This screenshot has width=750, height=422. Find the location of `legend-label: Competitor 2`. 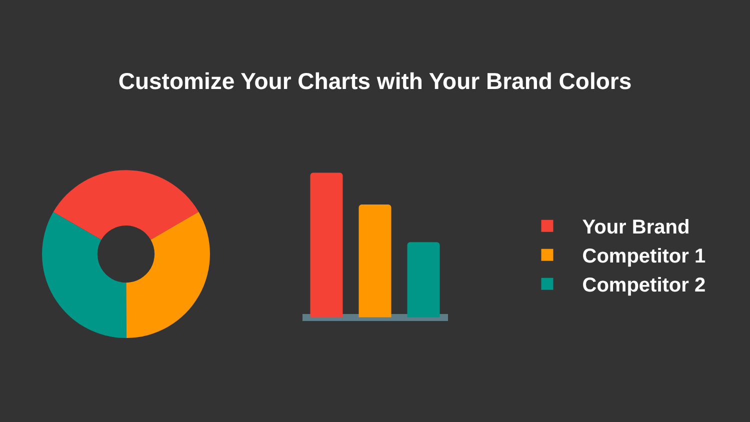

legend-label: Competitor 2 is located at coordinates (644, 285).